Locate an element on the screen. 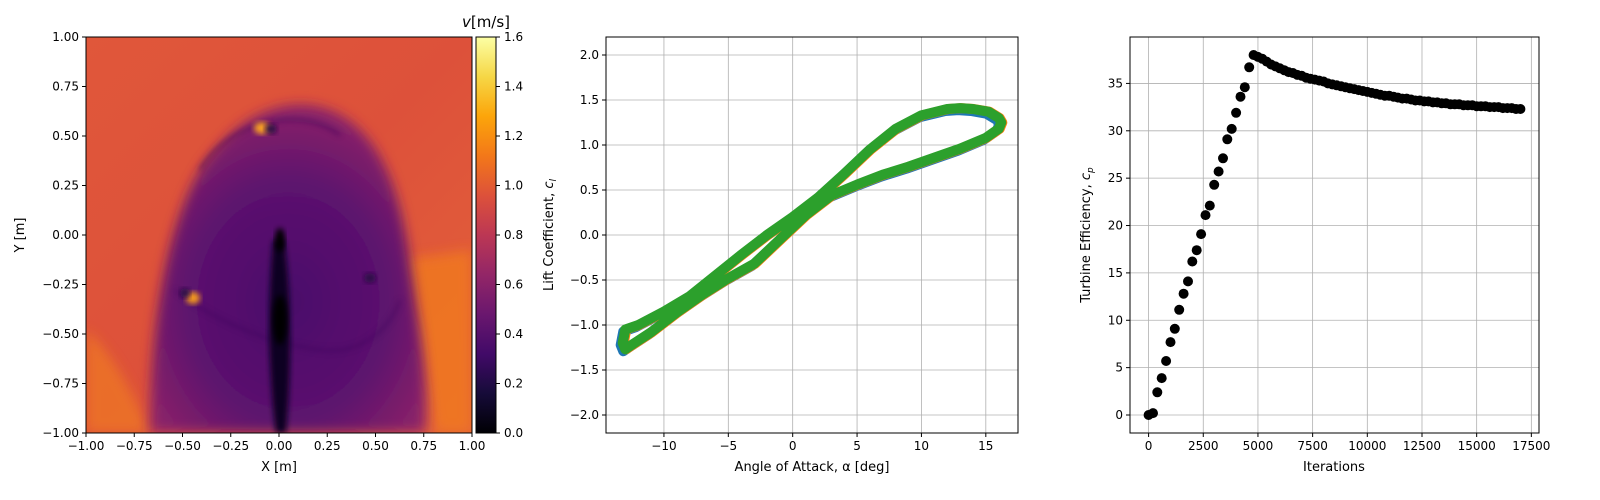  efficiency-y-ticks: 0 5 10 15 20 25 30 35 is located at coordinates (1119, 249).